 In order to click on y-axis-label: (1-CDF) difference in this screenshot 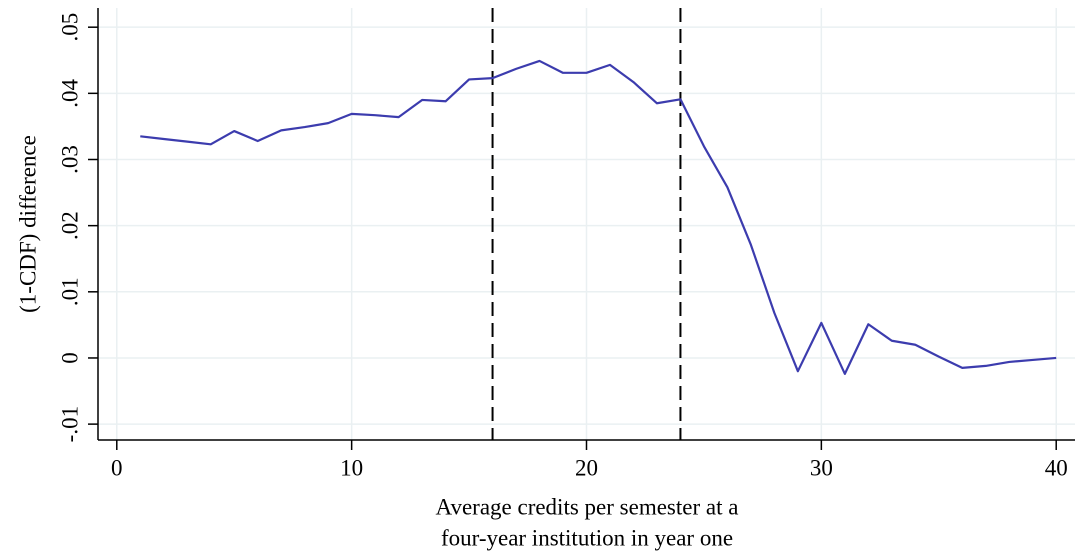, I will do `click(27, 224)`.